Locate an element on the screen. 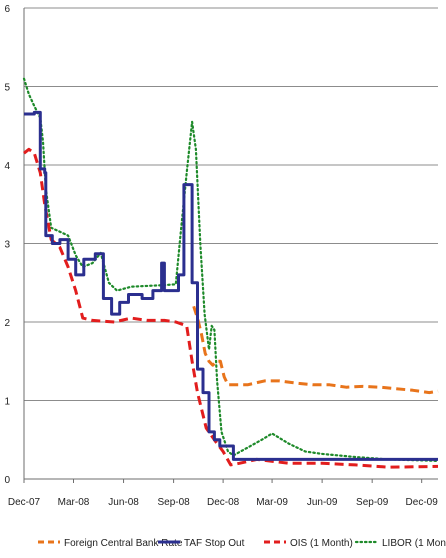 The height and width of the screenshot is (558, 446). legend-label: TAF Stop Out is located at coordinates (214, 543).